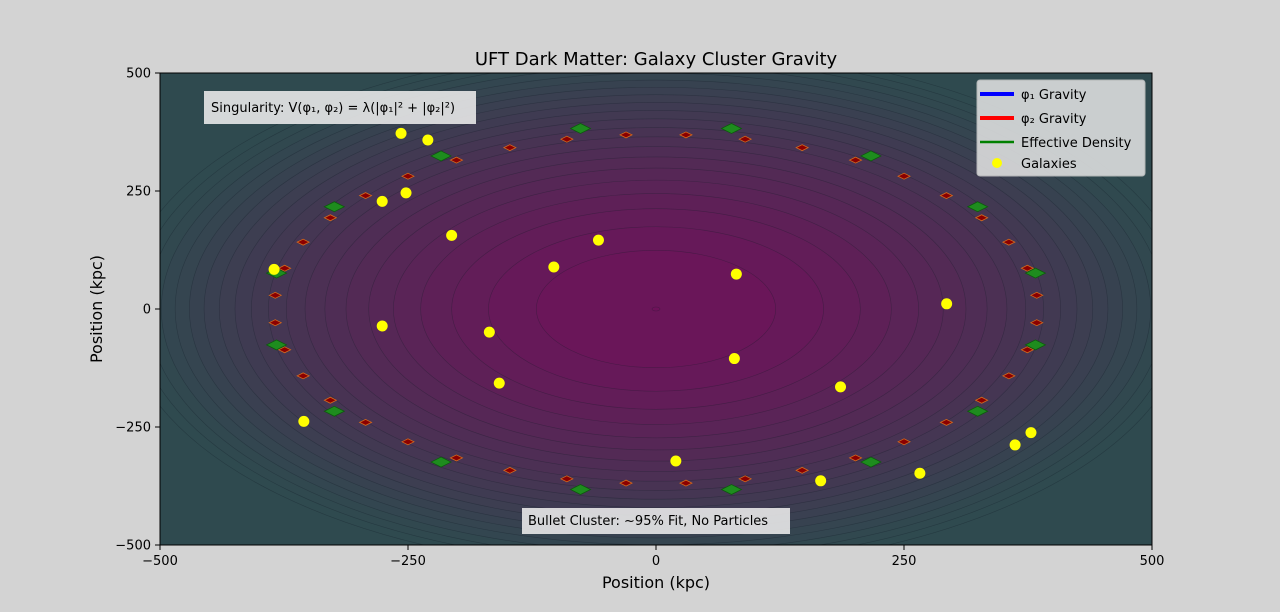  What do you see at coordinates (656, 59) in the screenshot?
I see `chart-title: UFT Dark Matter: Galaxy Cluster Gravity` at bounding box center [656, 59].